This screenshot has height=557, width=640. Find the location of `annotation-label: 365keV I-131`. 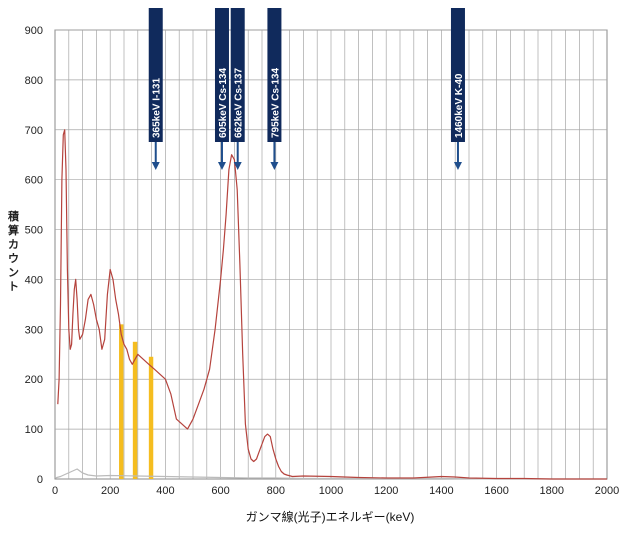

annotation-label: 365keV I-131 is located at coordinates (157, 108).